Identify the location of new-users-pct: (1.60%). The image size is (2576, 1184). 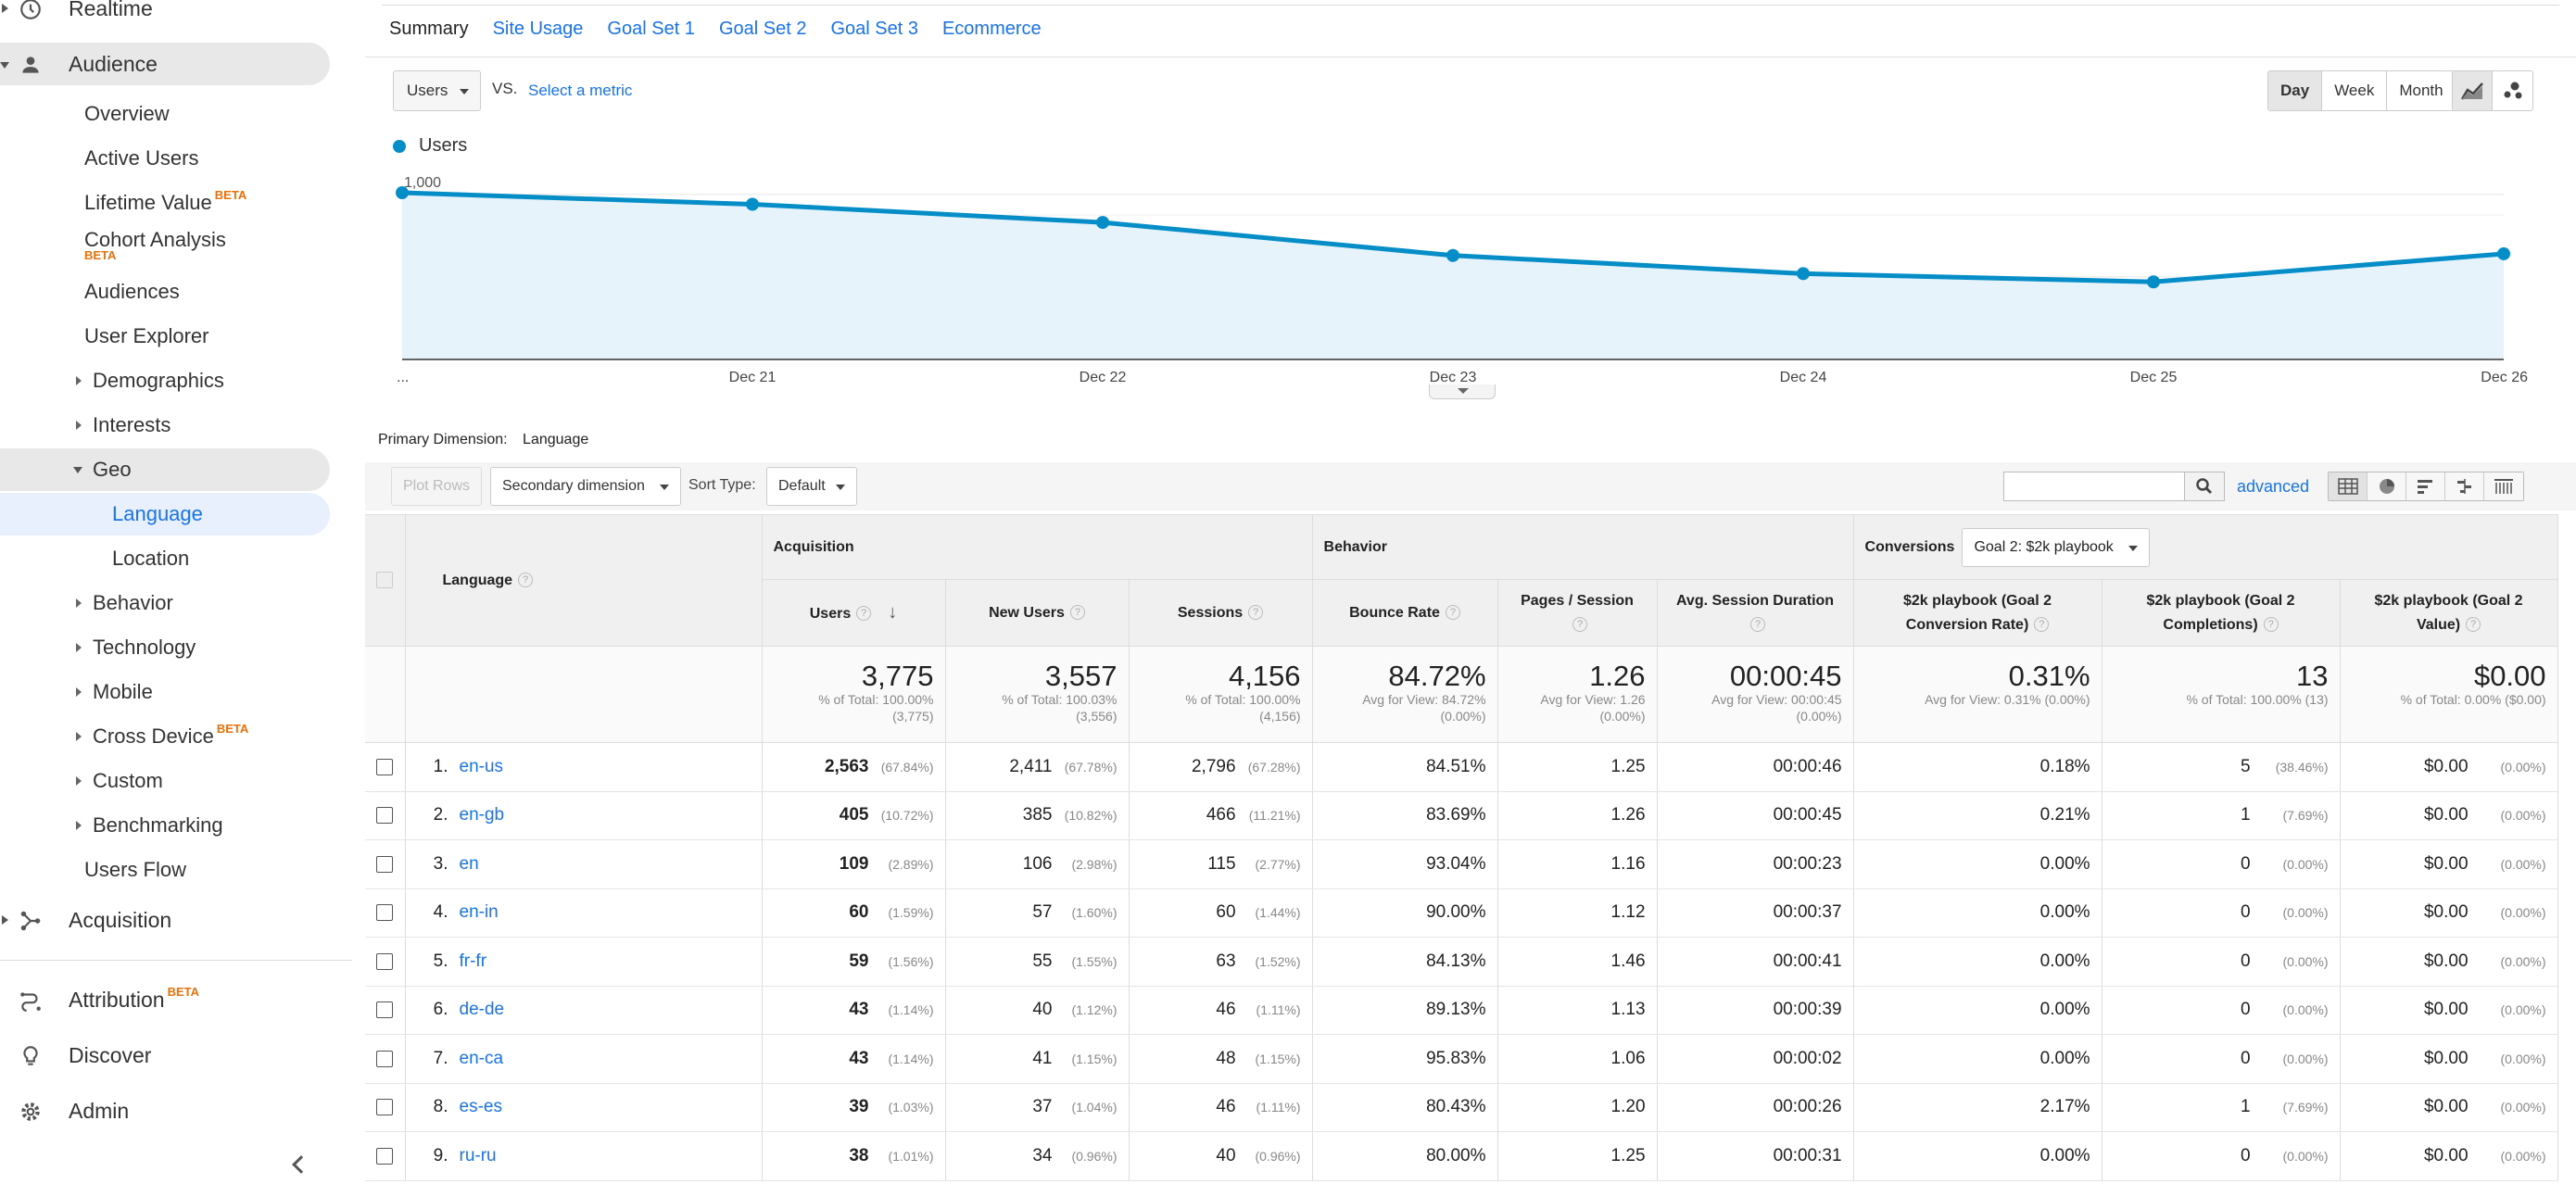
(1095, 913).